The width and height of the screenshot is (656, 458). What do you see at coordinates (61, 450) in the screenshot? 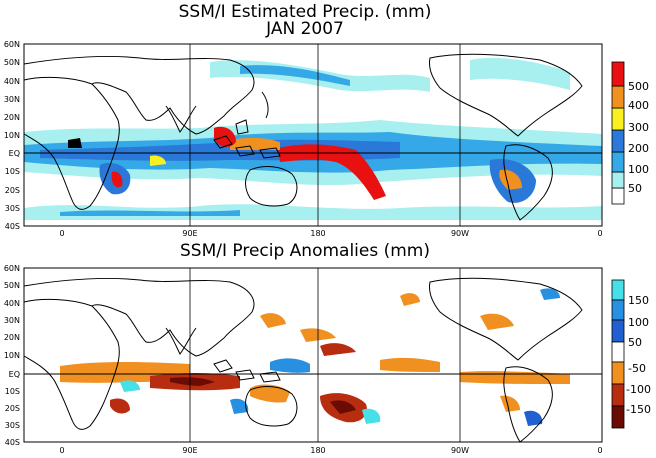
I see `b-lon-tick-0: 0` at bounding box center [61, 450].